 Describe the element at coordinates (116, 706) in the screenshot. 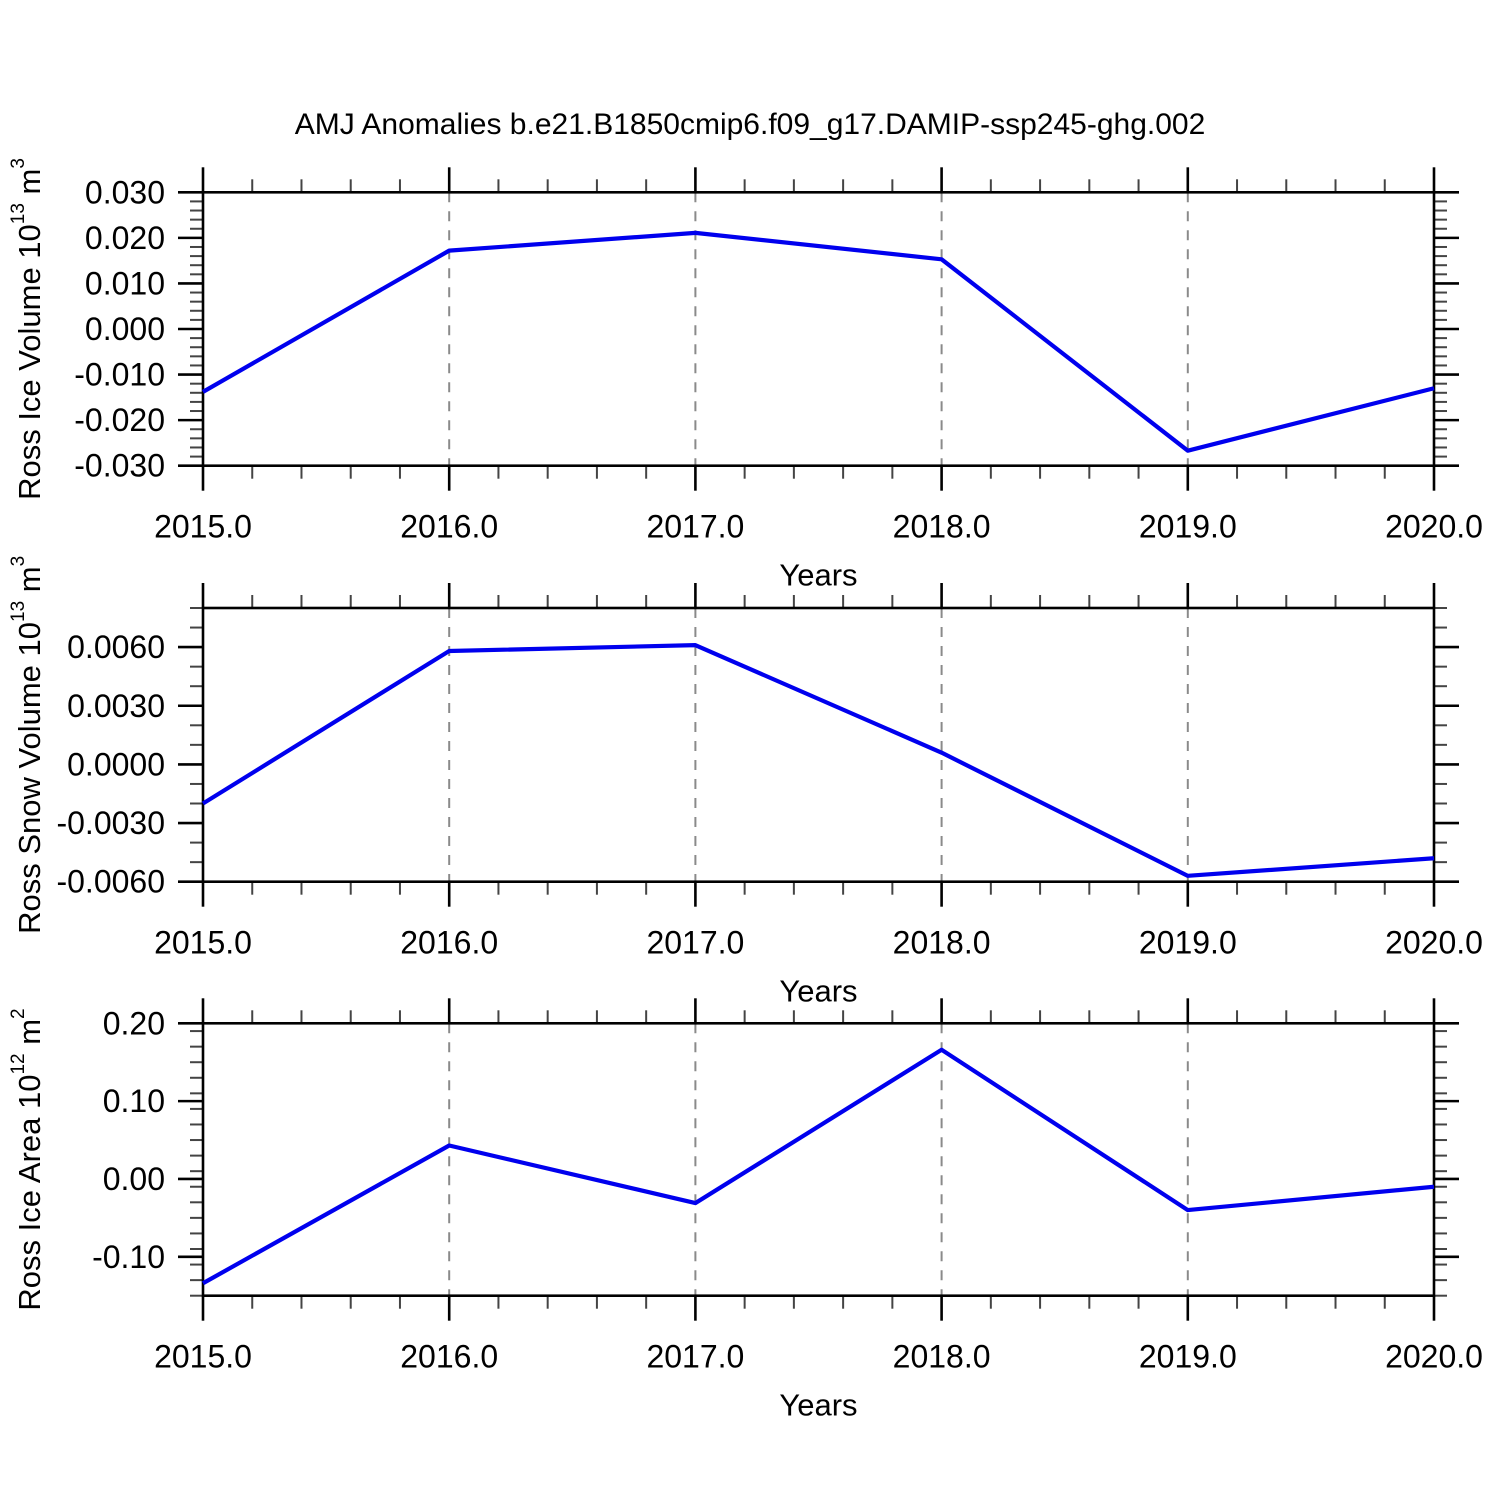

I see `y-tick-label: 0.0030` at that location.